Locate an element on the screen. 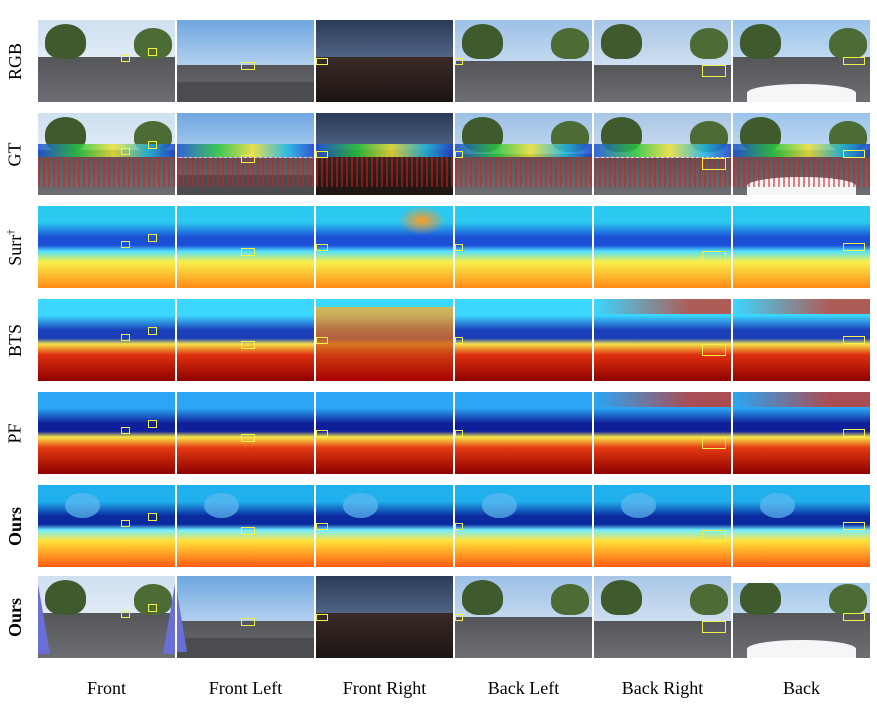 This screenshot has height=725, width=877. gt-image-back-left is located at coordinates (523, 154).